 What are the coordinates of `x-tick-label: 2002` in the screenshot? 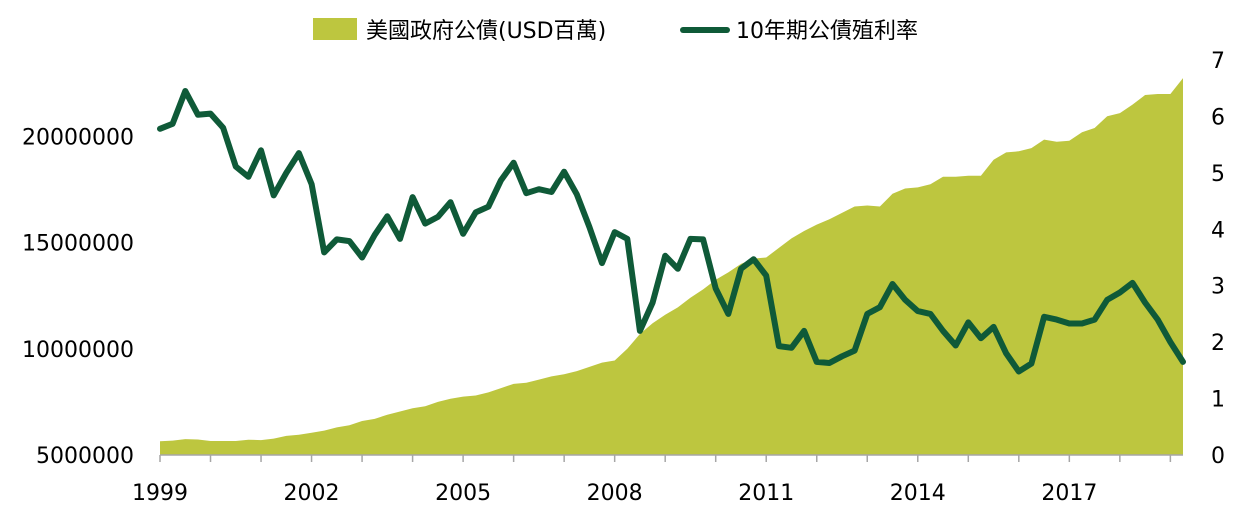 It's located at (312, 493).